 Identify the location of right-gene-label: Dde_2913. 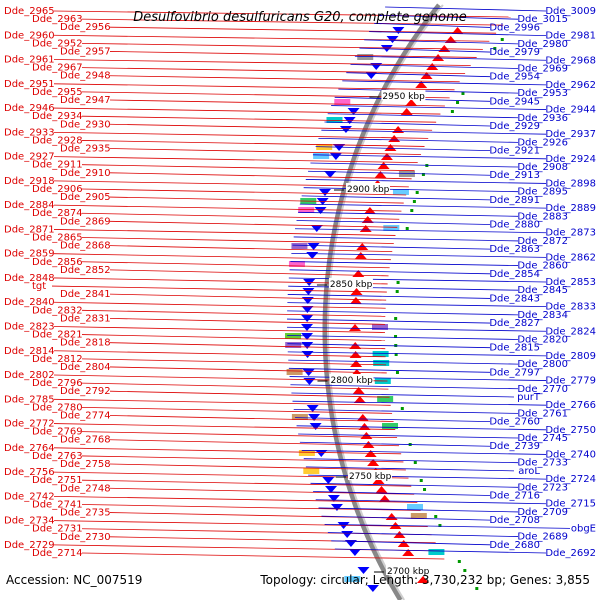
(514, 175).